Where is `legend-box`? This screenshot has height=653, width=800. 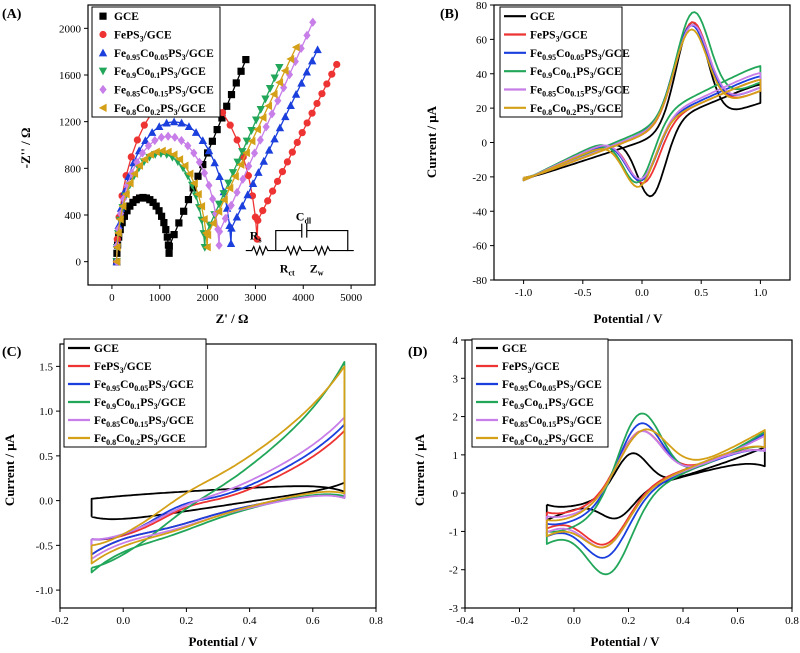
legend-box is located at coordinates (156, 62).